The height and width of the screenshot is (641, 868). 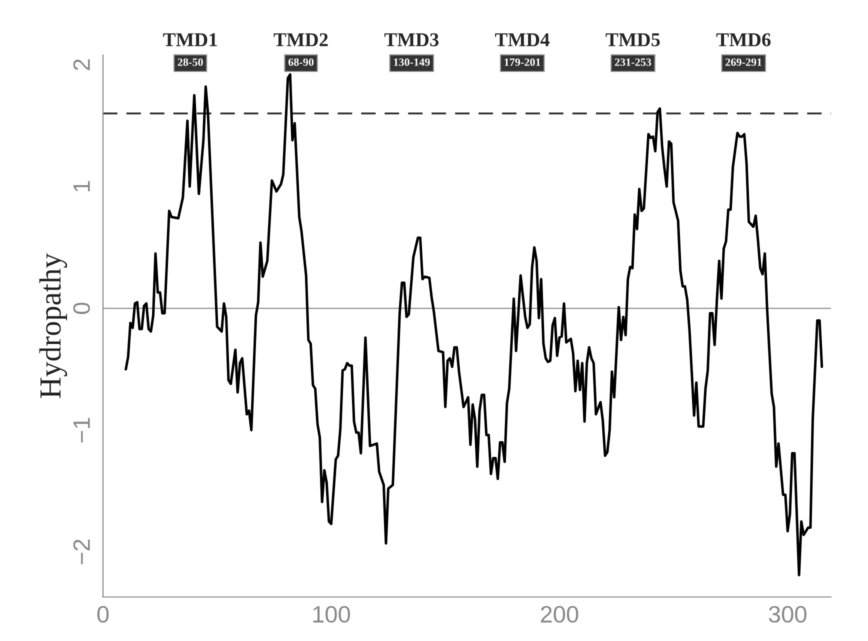 What do you see at coordinates (82, 430) in the screenshot?
I see `y-tick-label: −1` at bounding box center [82, 430].